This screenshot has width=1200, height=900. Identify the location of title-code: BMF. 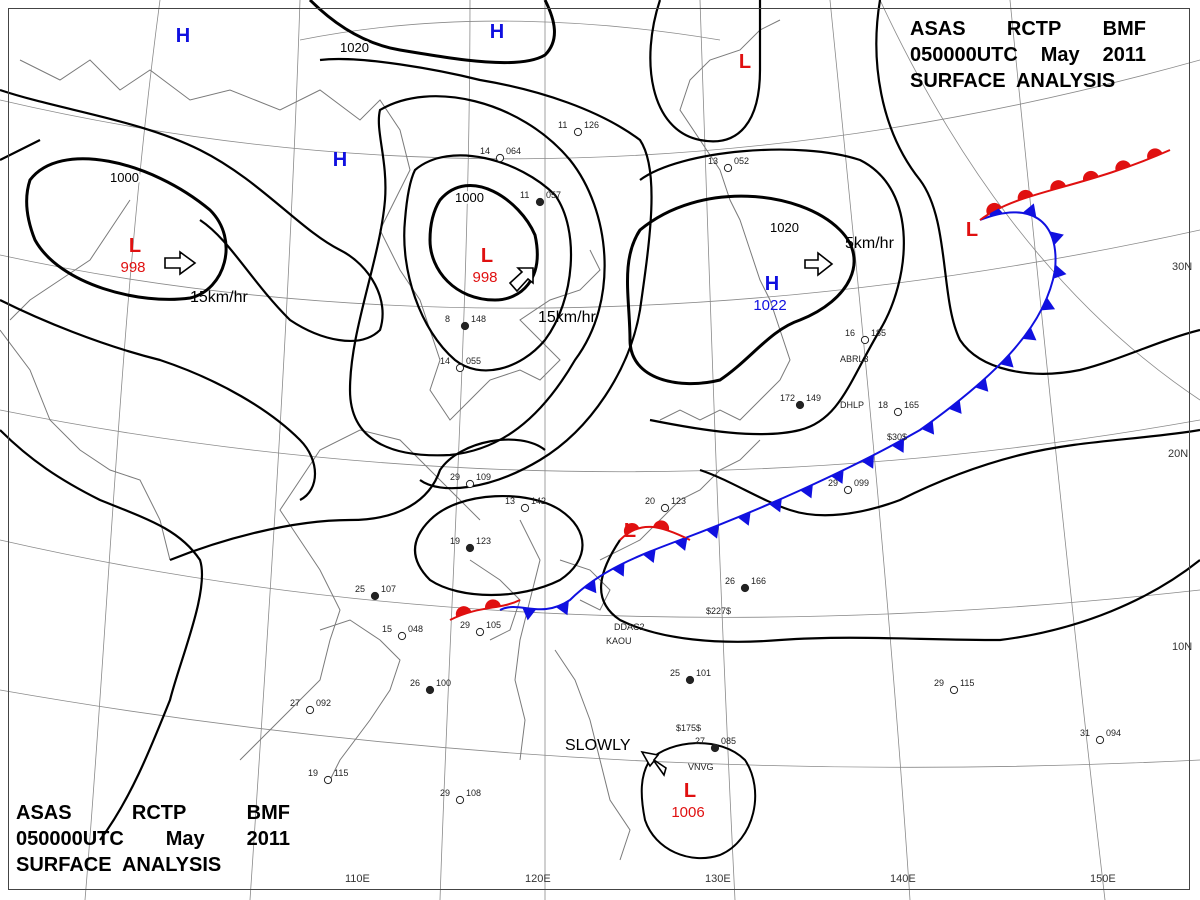
(1124, 29).